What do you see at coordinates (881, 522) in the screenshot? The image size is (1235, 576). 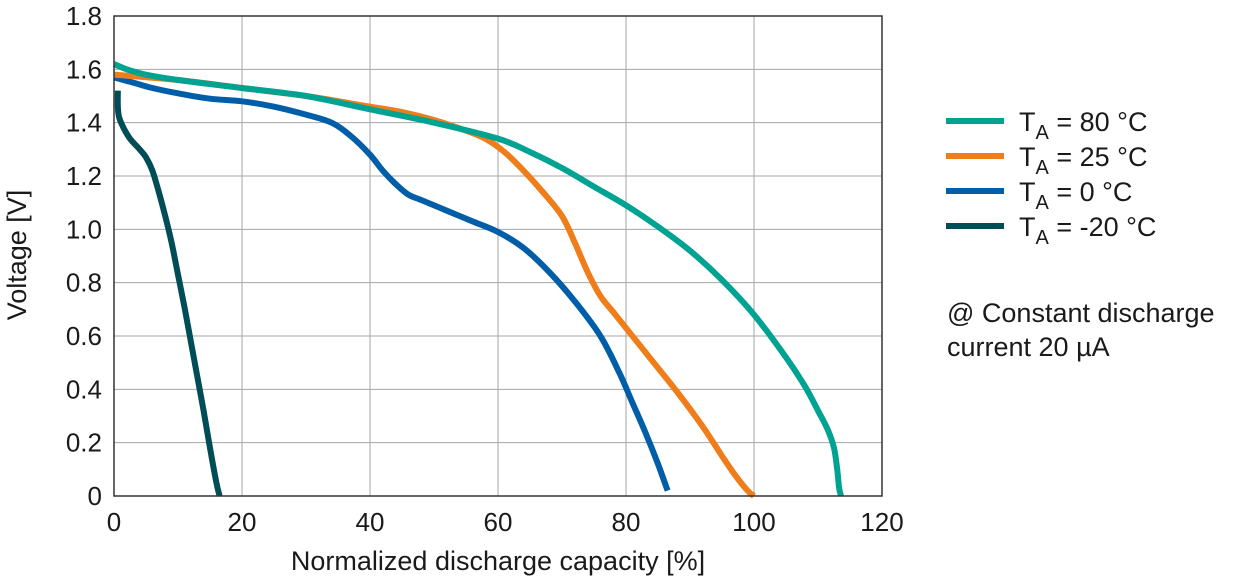 I see `x-tick-label: 120` at bounding box center [881, 522].